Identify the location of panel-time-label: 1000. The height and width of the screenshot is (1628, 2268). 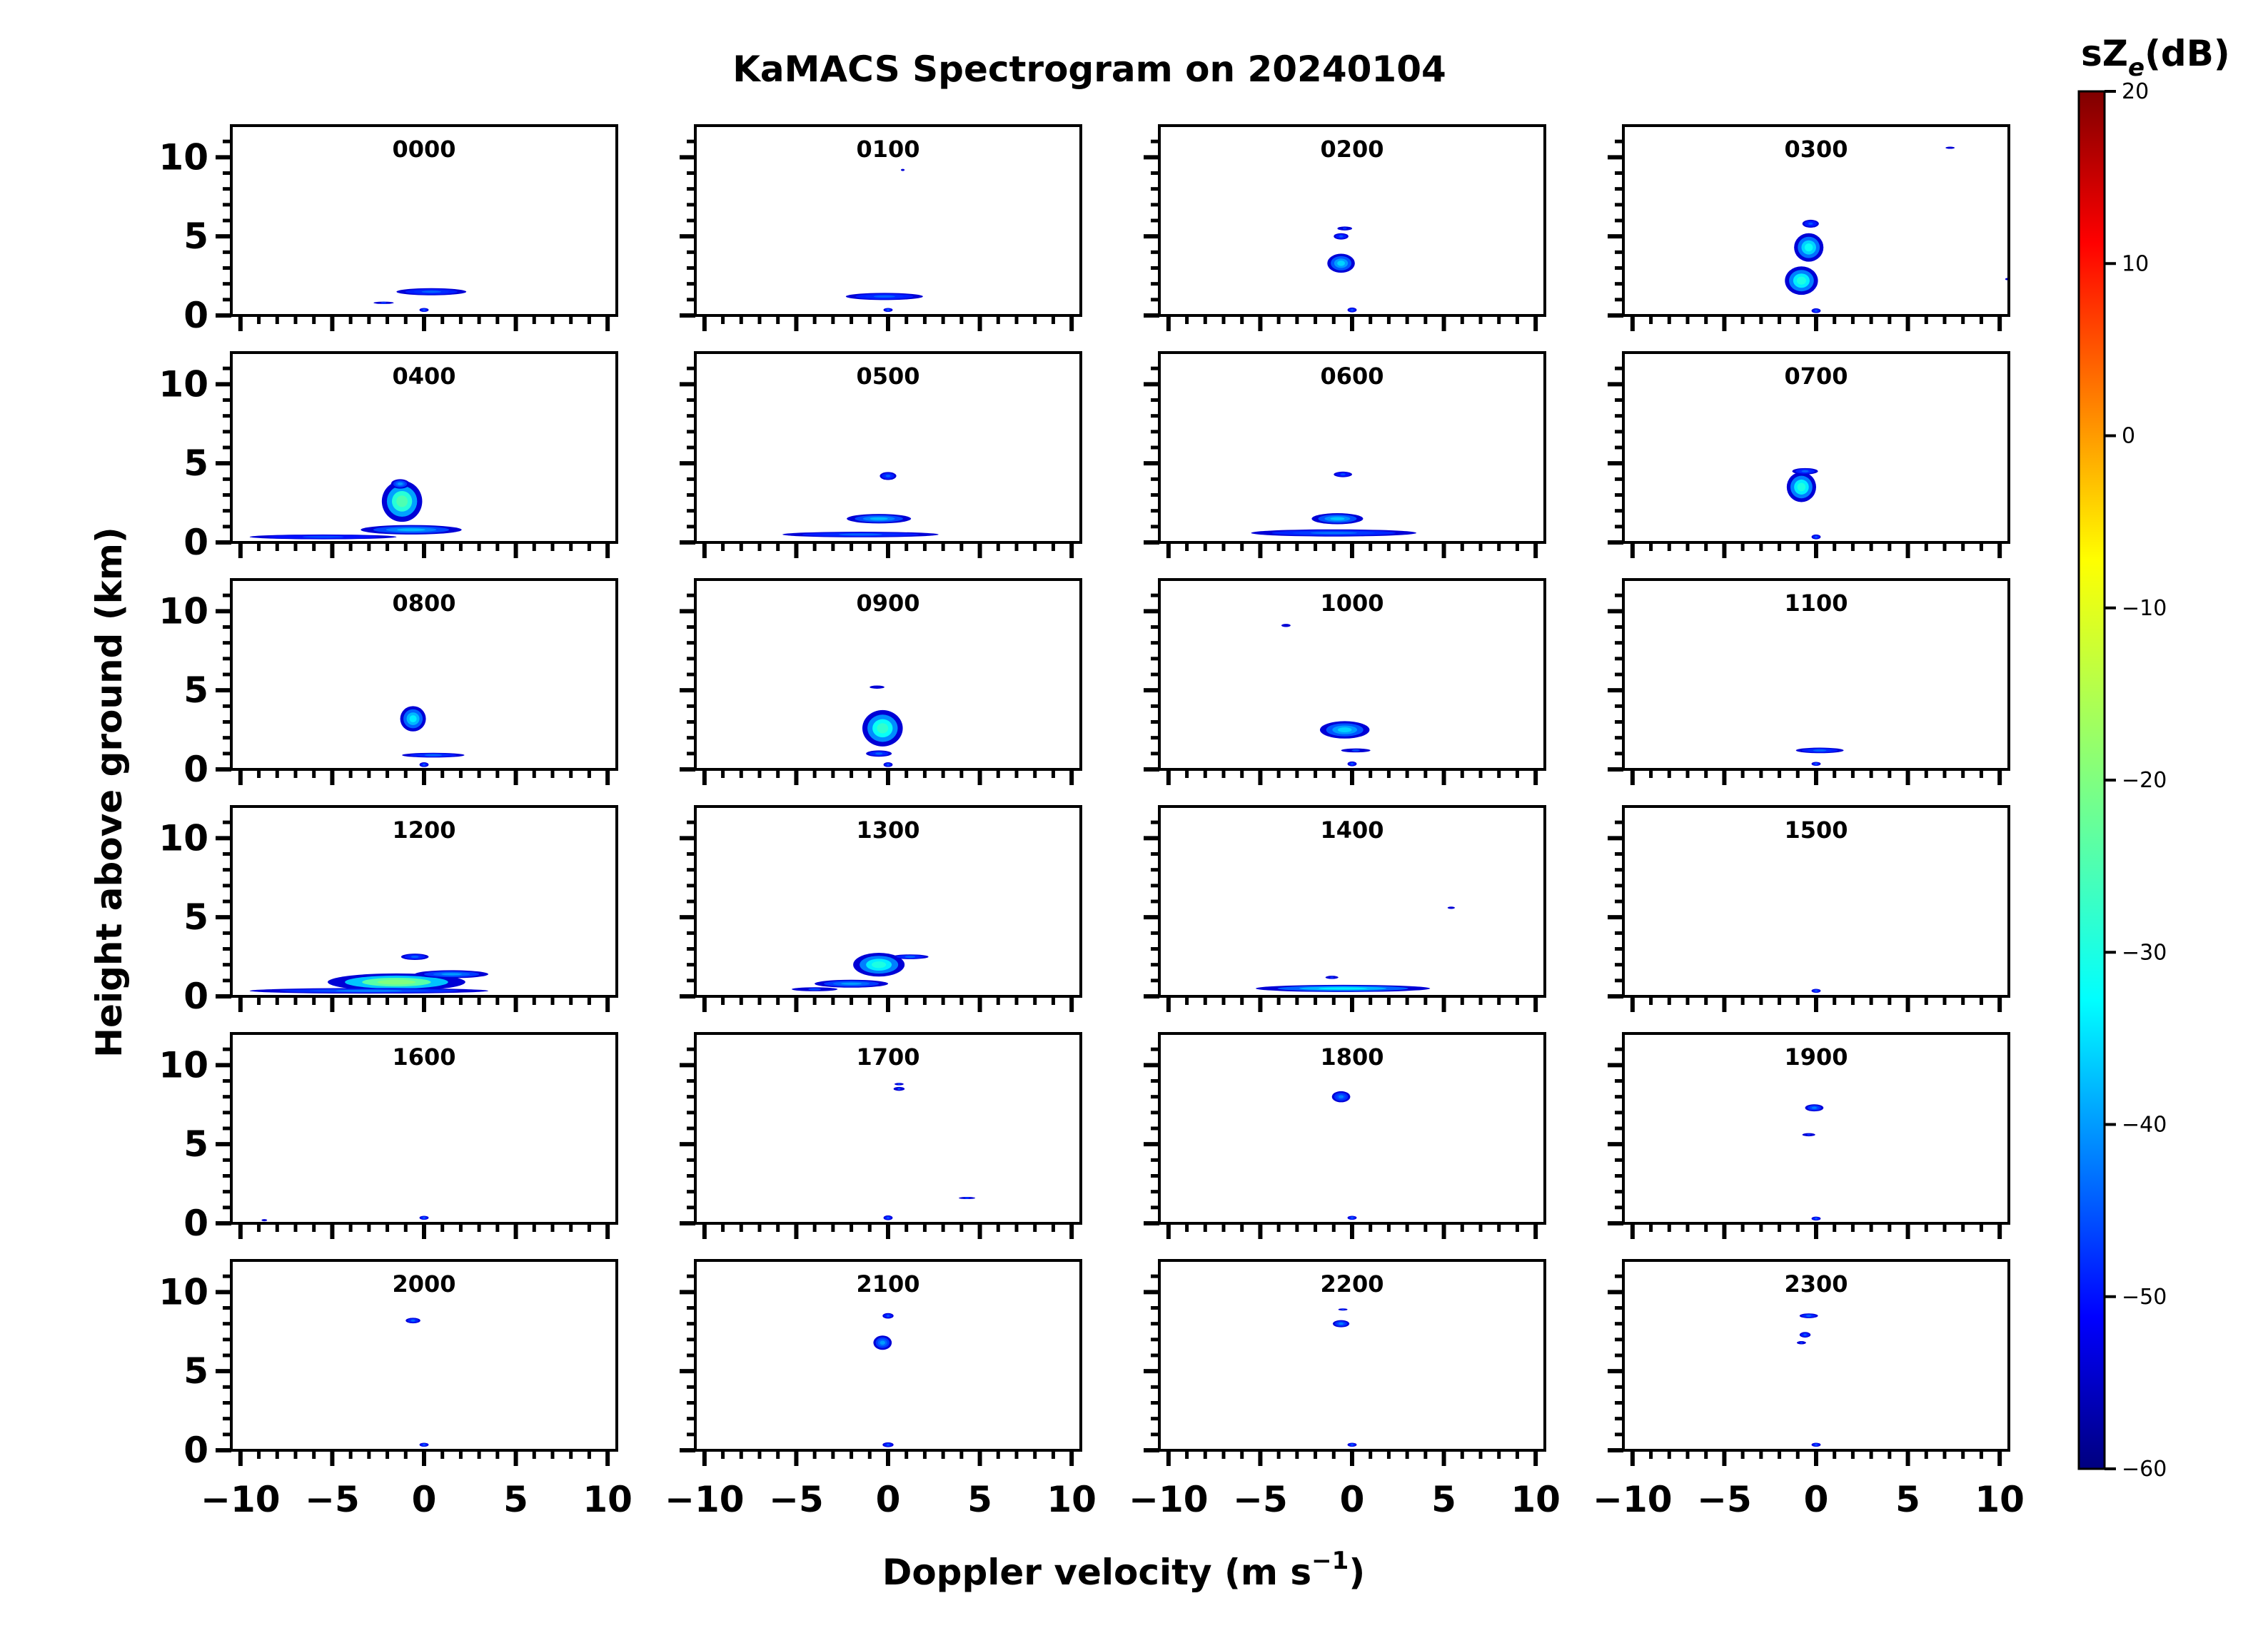
(1352, 603).